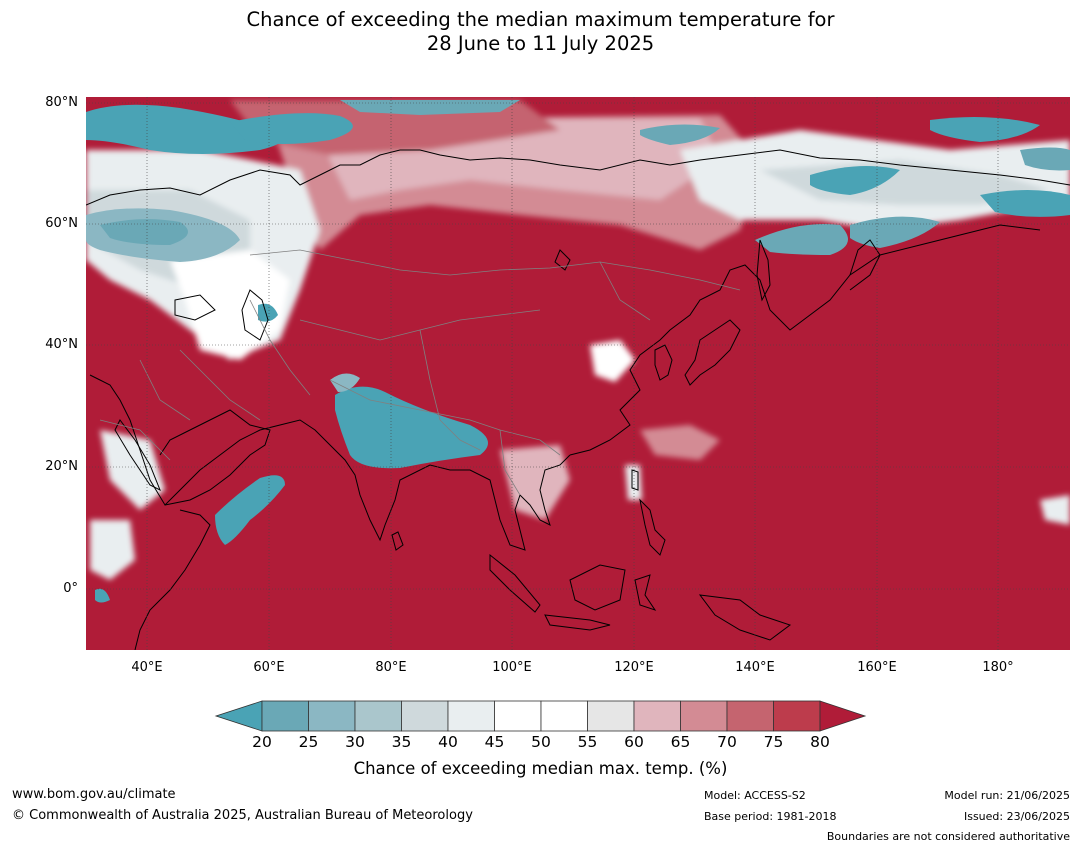 The width and height of the screenshot is (1081, 850). Describe the element at coordinates (397, 541) in the screenshot. I see `sri-lanka` at that location.